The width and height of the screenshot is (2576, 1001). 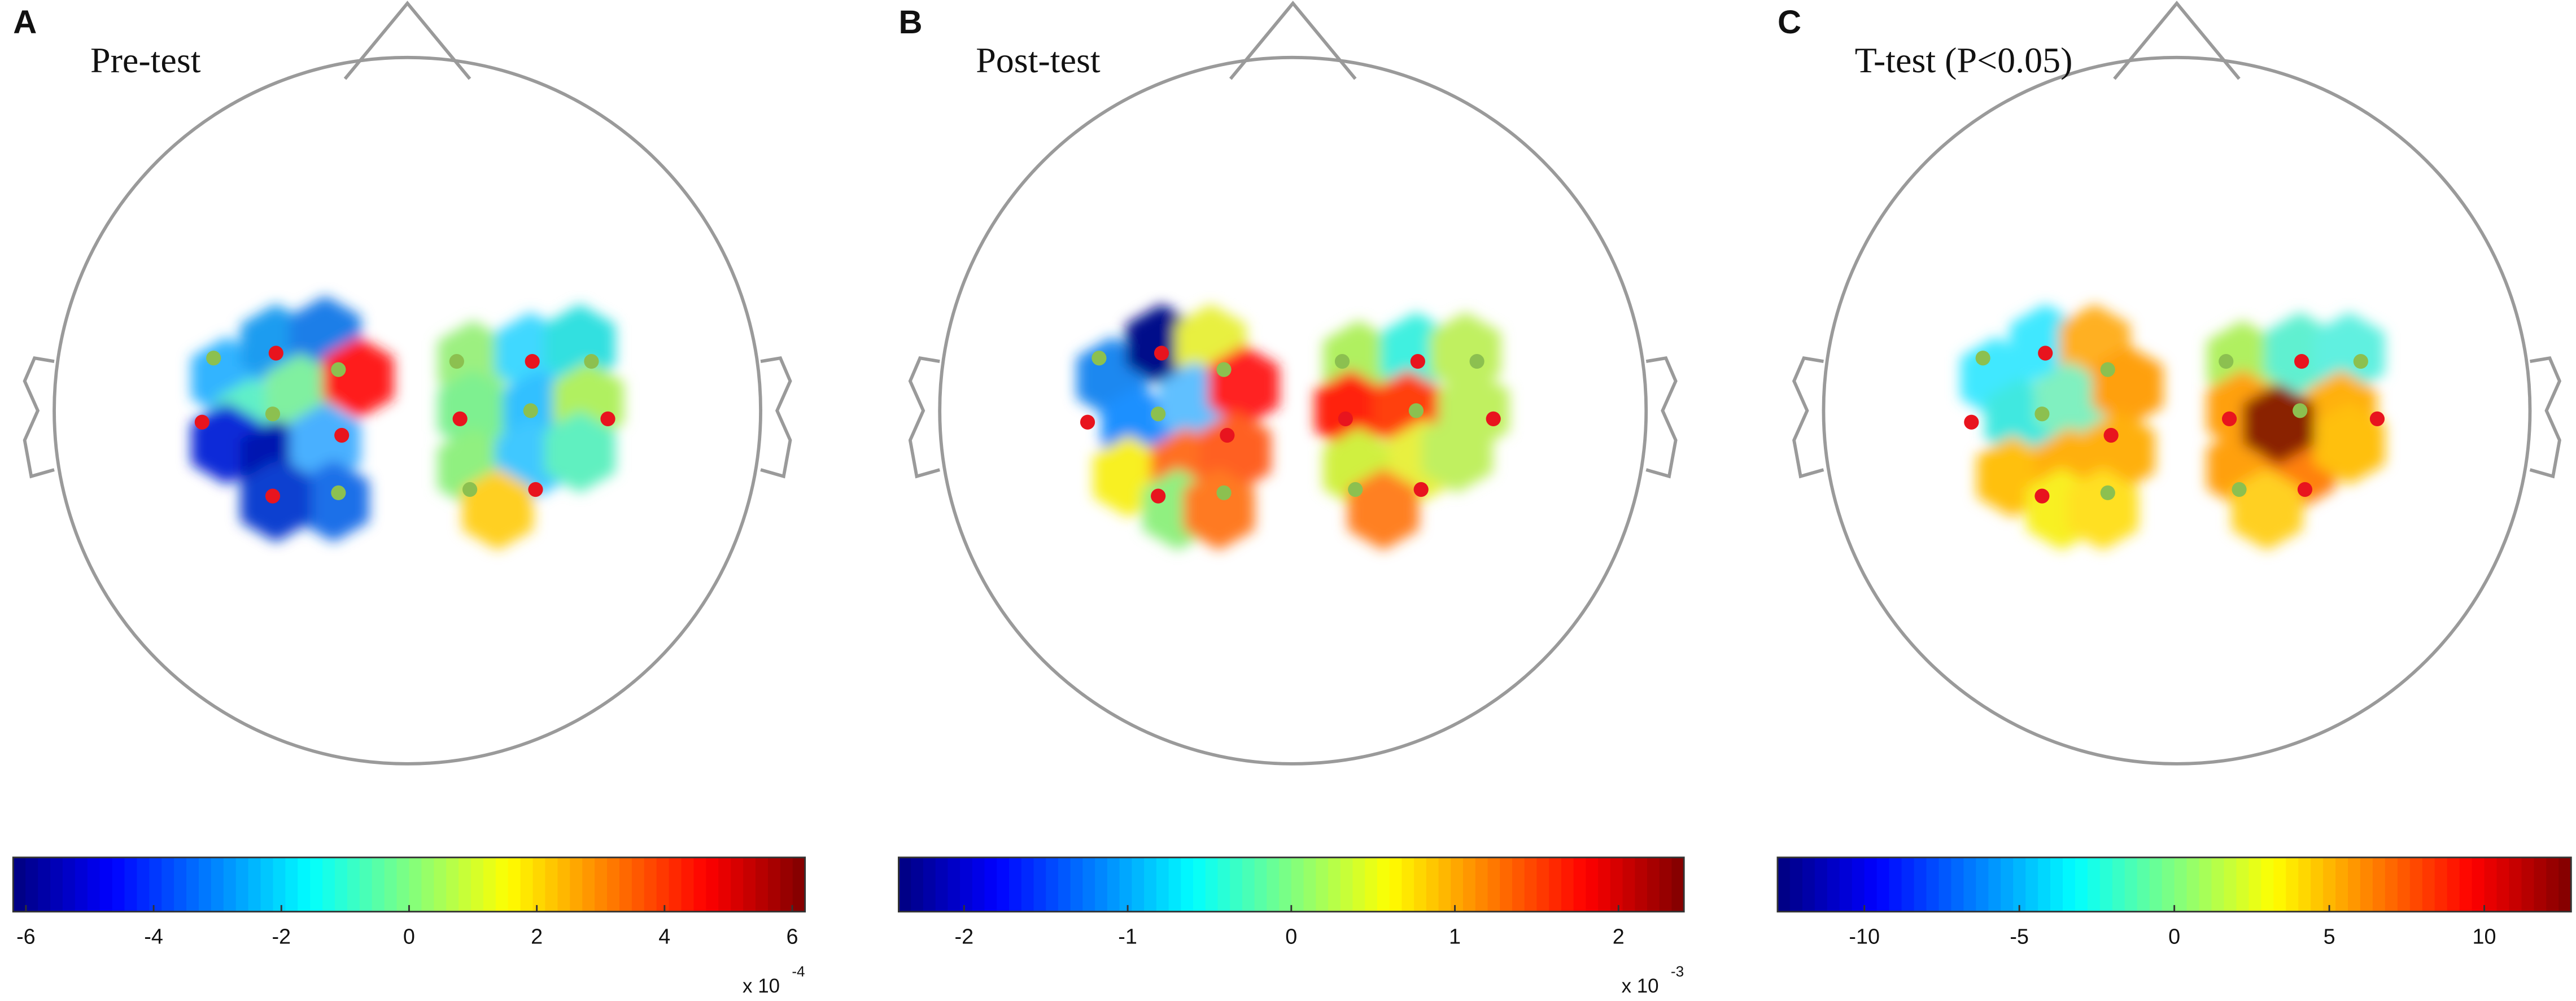 What do you see at coordinates (910, 22) in the screenshot?
I see `panel-label: B` at bounding box center [910, 22].